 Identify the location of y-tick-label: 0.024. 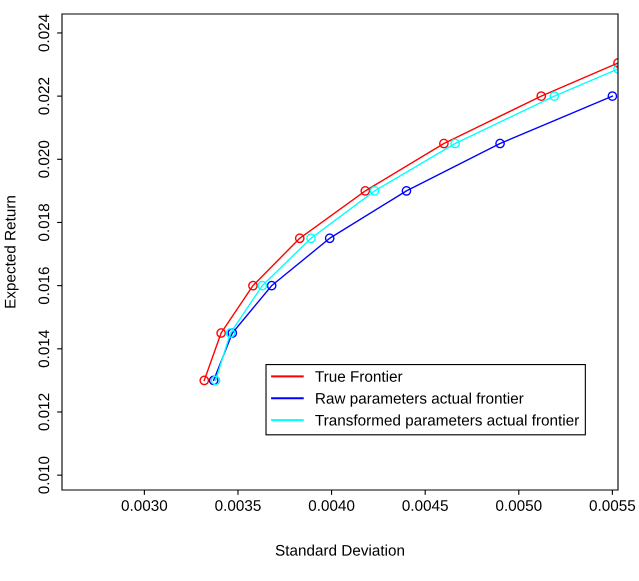
(44, 33).